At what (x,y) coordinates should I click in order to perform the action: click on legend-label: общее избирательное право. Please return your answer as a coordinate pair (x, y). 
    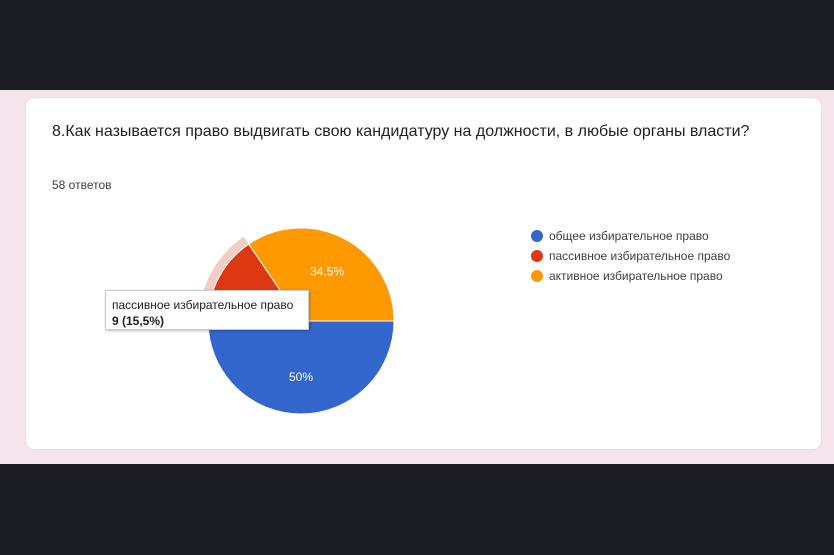
    Looking at the image, I should click on (629, 236).